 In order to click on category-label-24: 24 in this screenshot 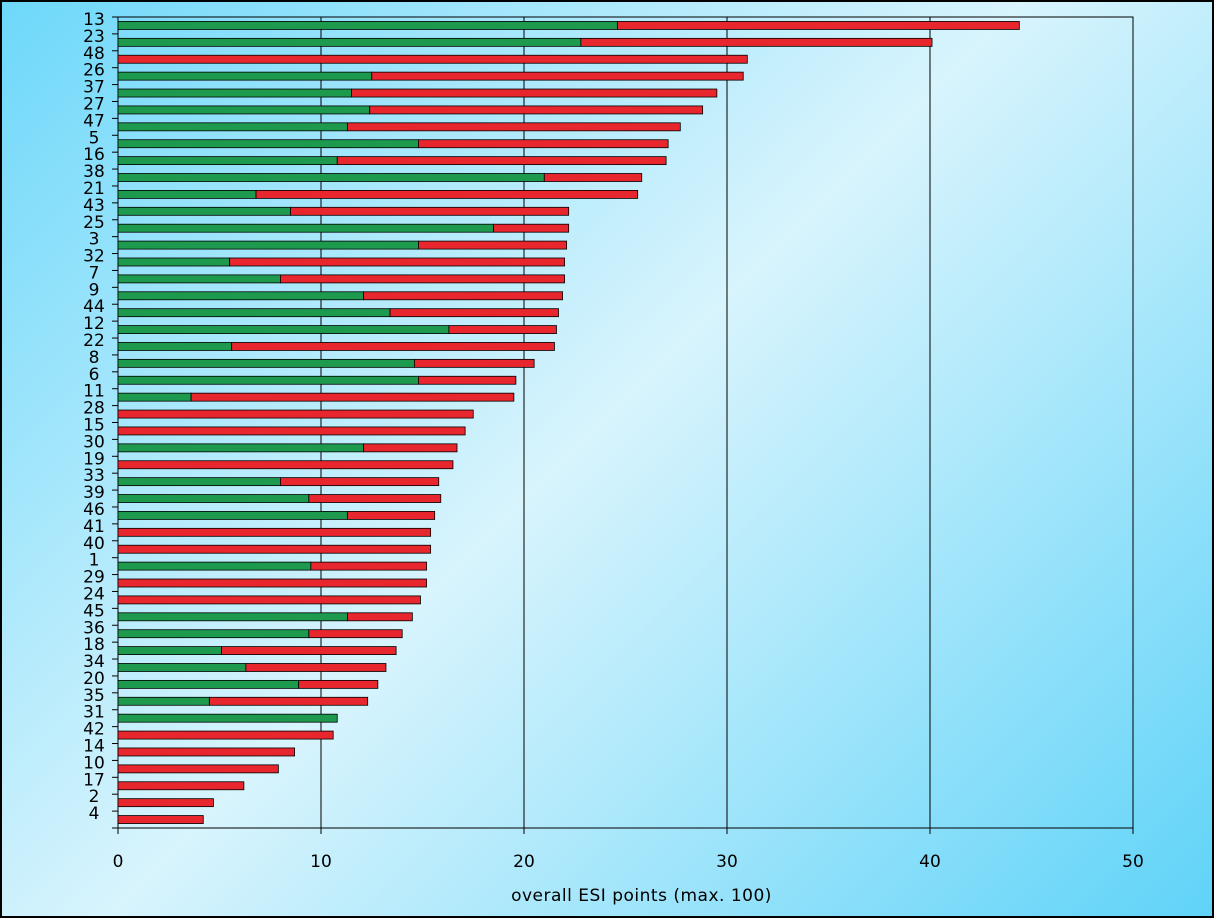, I will do `click(94, 594)`.